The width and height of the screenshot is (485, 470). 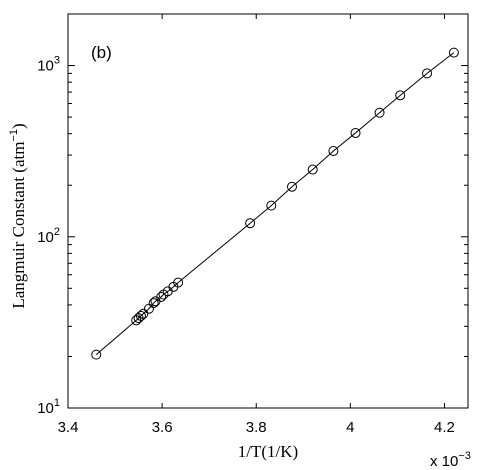 I want to click on y-tick-label-exp: 3, so click(x=57, y=61).